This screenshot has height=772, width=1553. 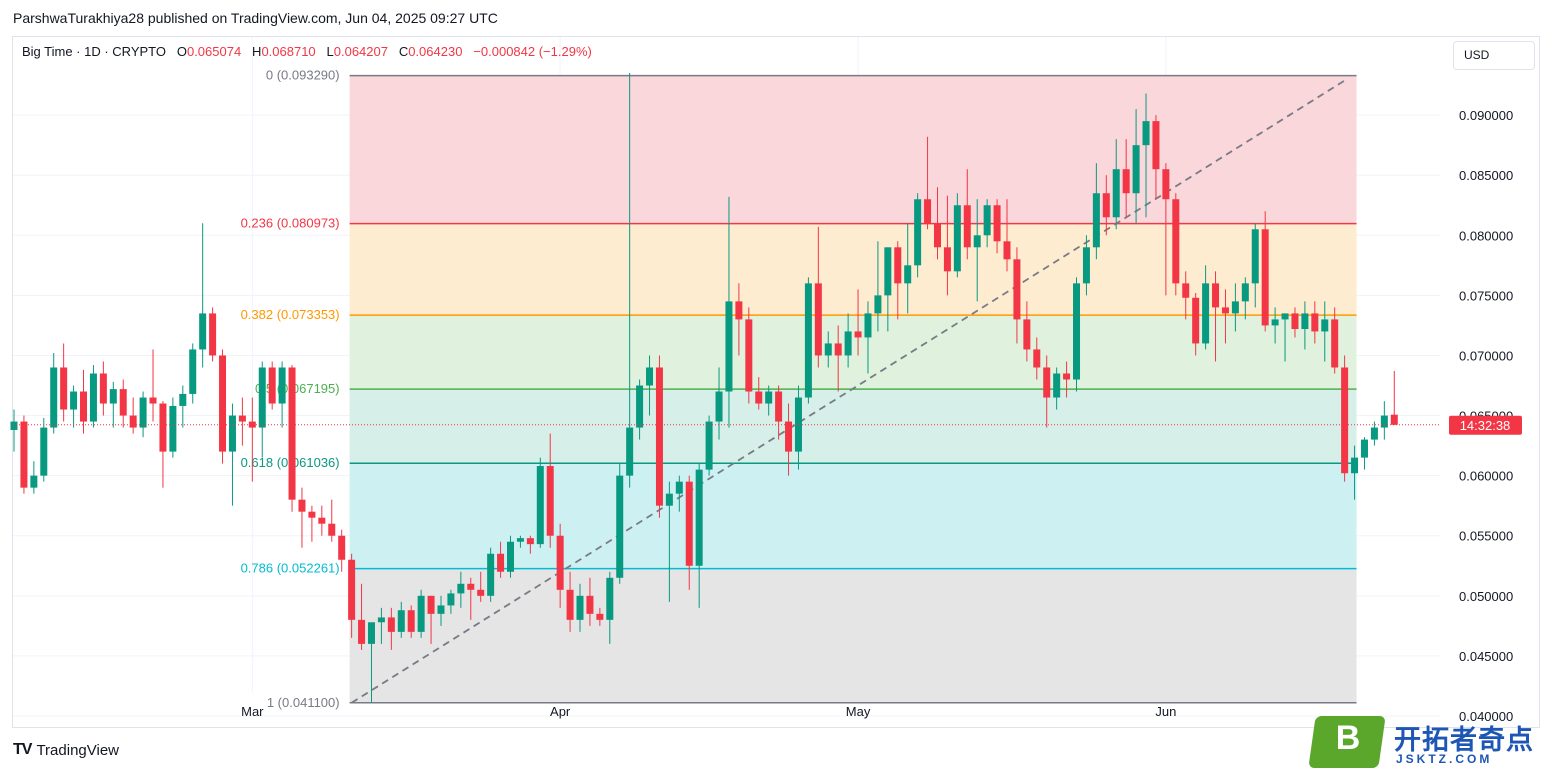 What do you see at coordinates (1486, 476) in the screenshot?
I see `price-tick-label: 0.060000` at bounding box center [1486, 476].